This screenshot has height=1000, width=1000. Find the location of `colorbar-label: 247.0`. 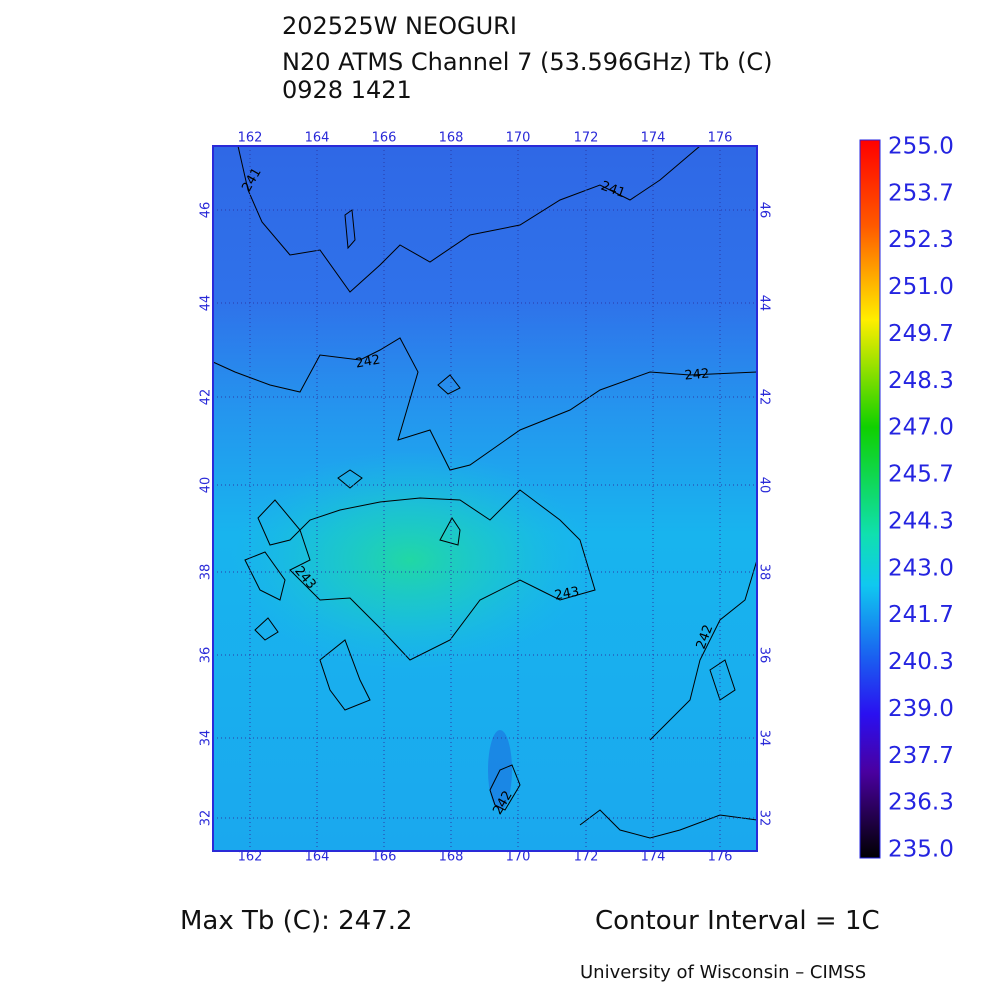

colorbar-label: 247.0 is located at coordinates (921, 428).